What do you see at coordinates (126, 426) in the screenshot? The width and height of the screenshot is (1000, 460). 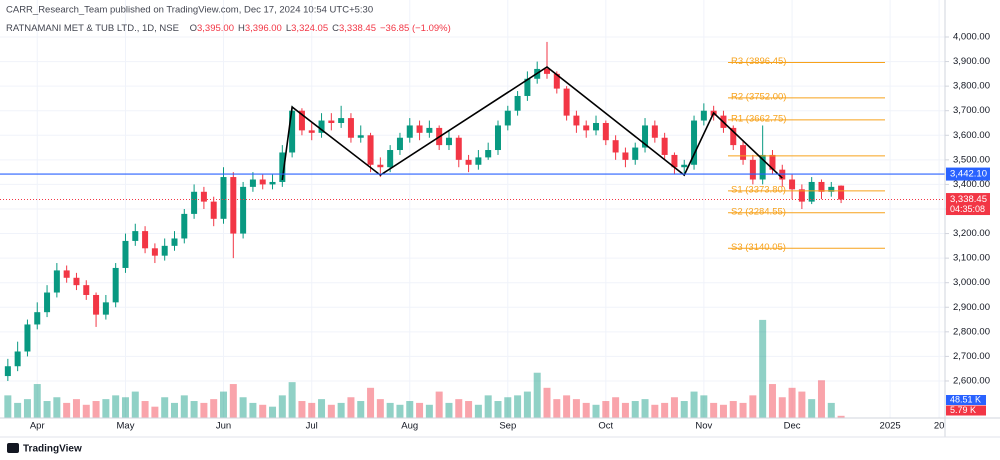 I see `x-tick-label: May` at bounding box center [126, 426].